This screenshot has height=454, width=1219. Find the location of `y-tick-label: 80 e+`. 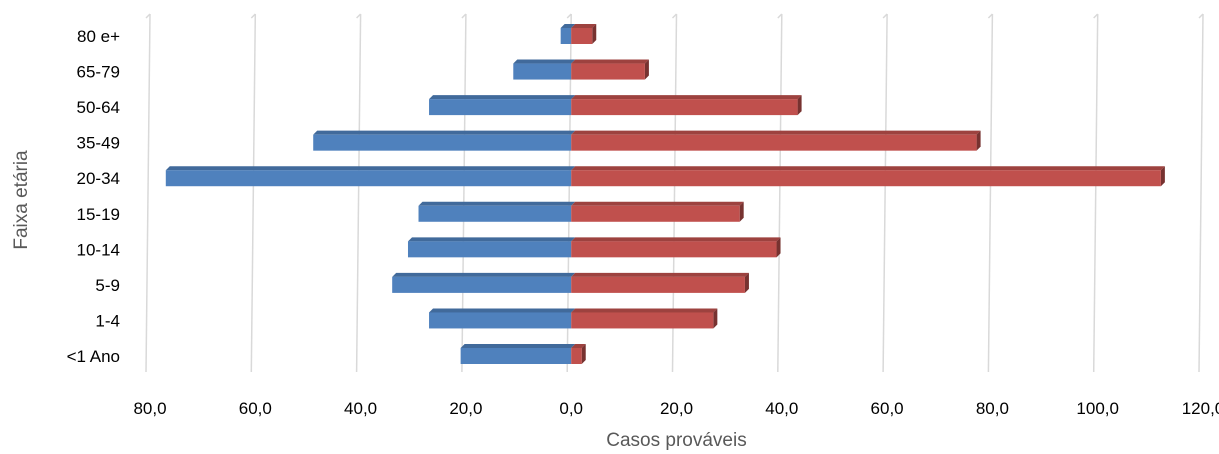

y-tick-label: 80 e+ is located at coordinates (98, 36).